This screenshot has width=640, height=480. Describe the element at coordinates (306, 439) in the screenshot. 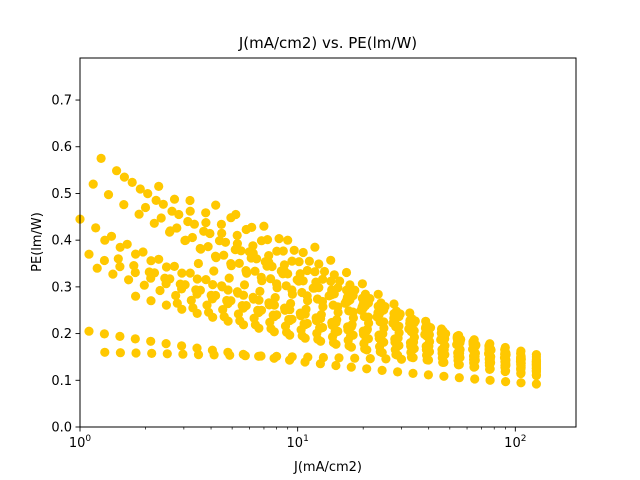

I see `x-tick-exponent: 1` at that location.